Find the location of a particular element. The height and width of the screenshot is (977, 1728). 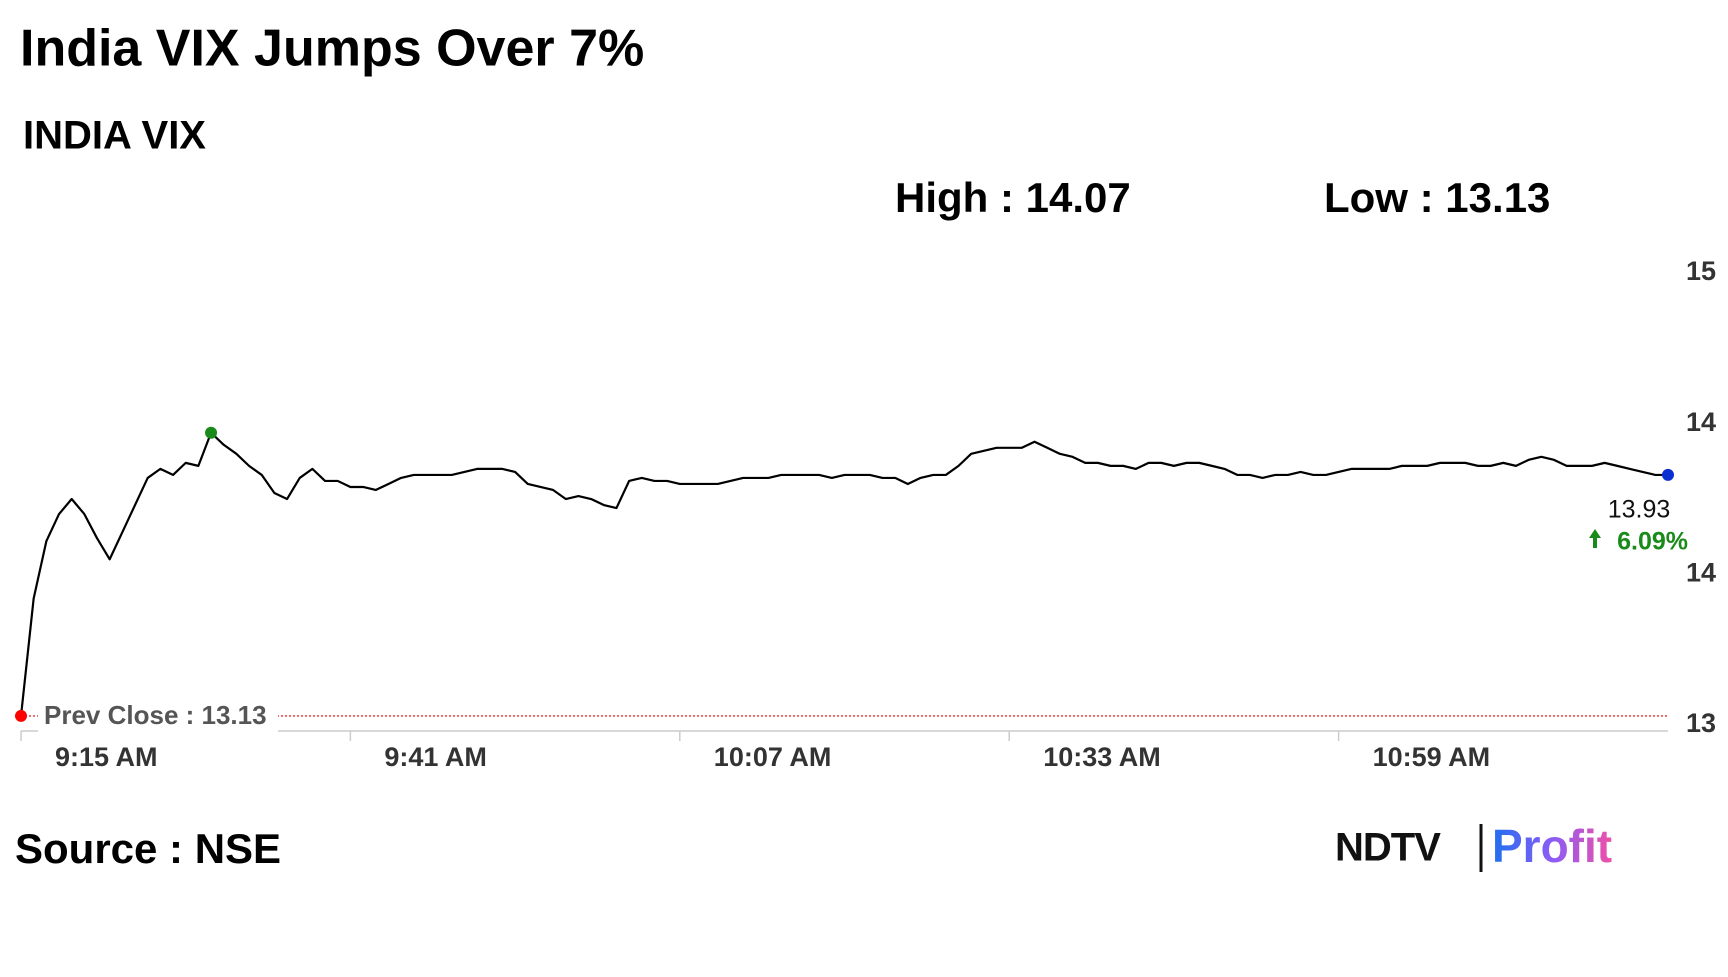

logo-left: NDTV is located at coordinates (1388, 848).